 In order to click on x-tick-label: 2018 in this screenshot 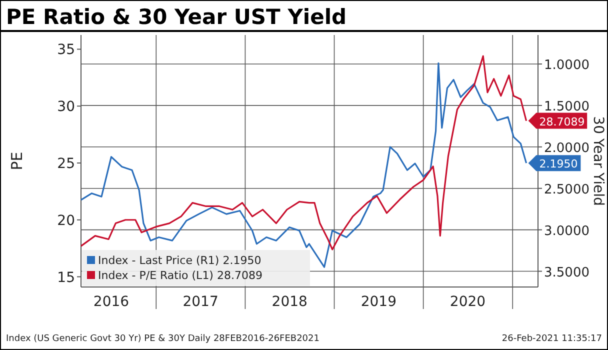, I will do `click(290, 302)`.